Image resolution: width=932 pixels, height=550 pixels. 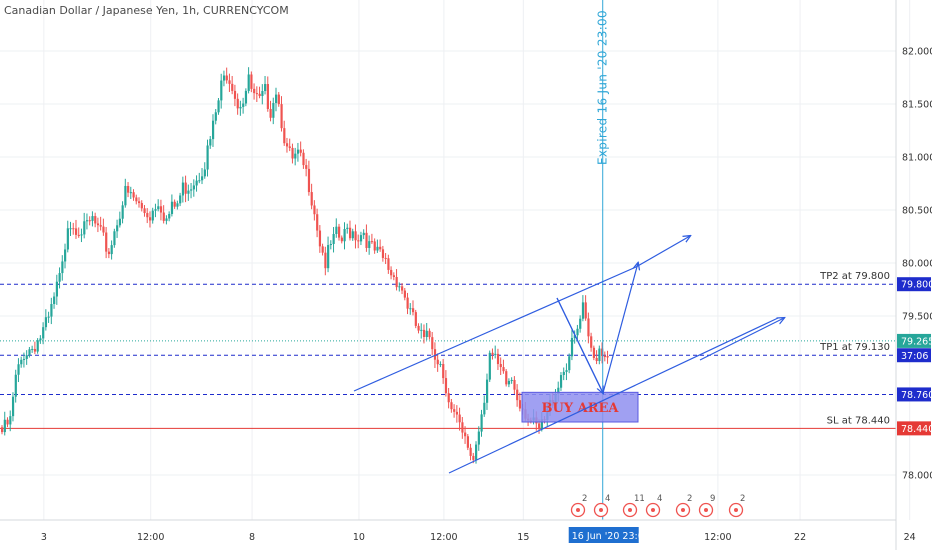 What do you see at coordinates (150, 537) in the screenshot?
I see `x-tick-label: 12:00` at bounding box center [150, 537].